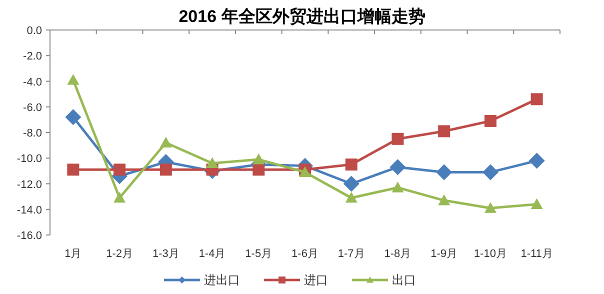  I want to click on legend-label: 进出口, so click(222, 280).